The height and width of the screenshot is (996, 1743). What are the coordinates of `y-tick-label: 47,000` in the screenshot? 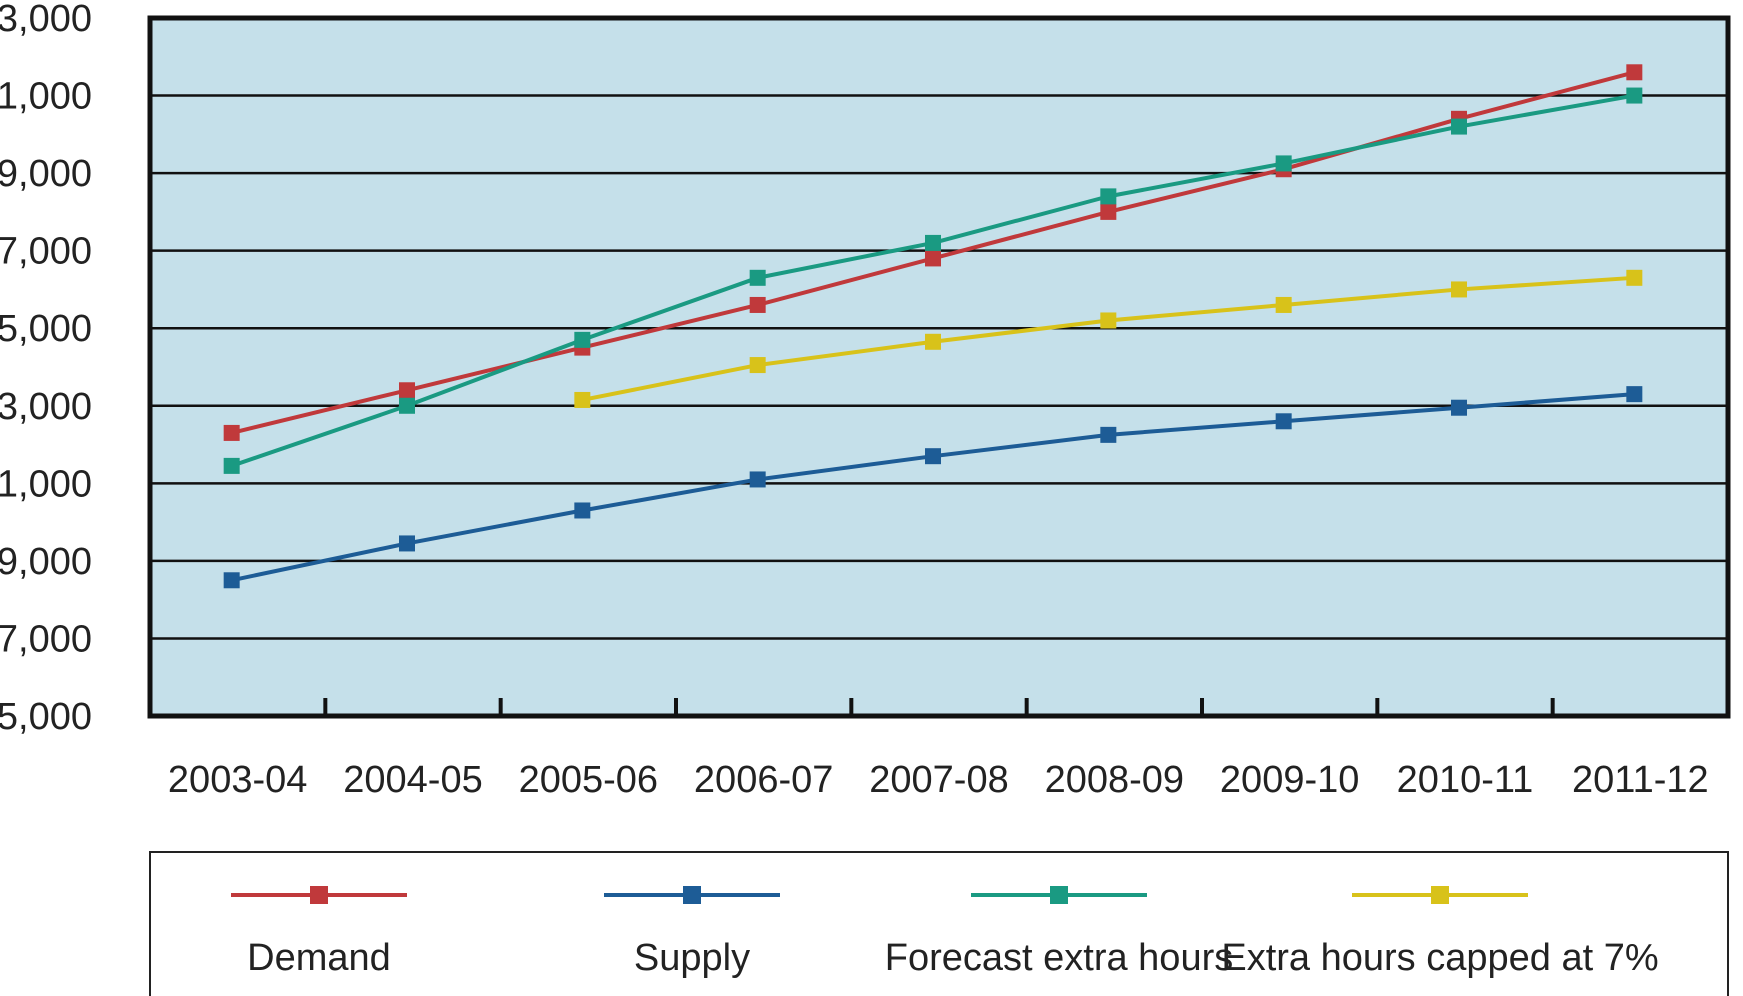 It's located at (46, 252).